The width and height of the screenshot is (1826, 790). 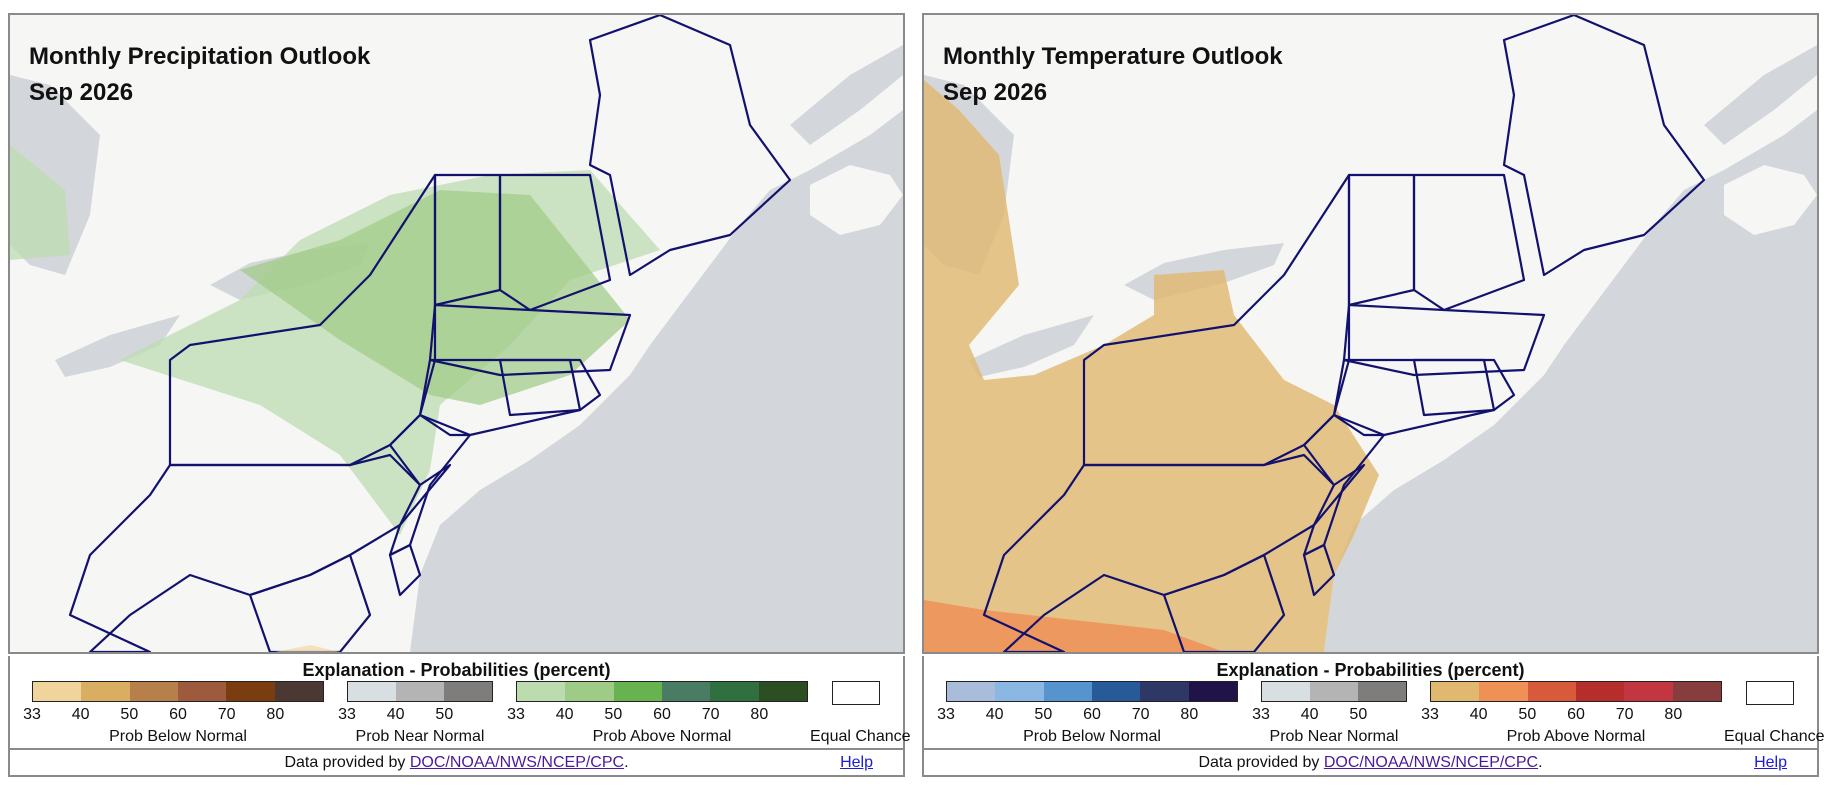 I want to click on near-normal-colorbar, so click(x=1334, y=691).